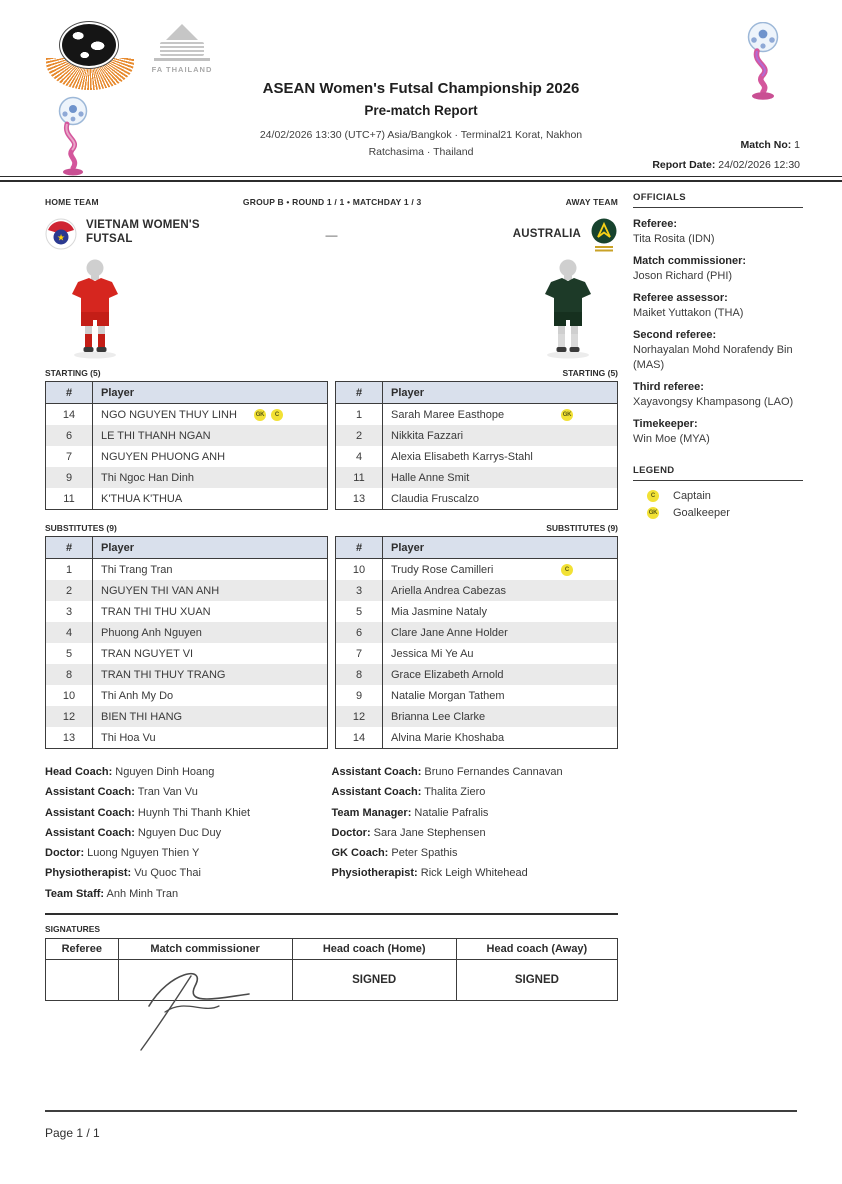  I want to click on player-name: Alvina Marie Khoshaba, so click(448, 737).